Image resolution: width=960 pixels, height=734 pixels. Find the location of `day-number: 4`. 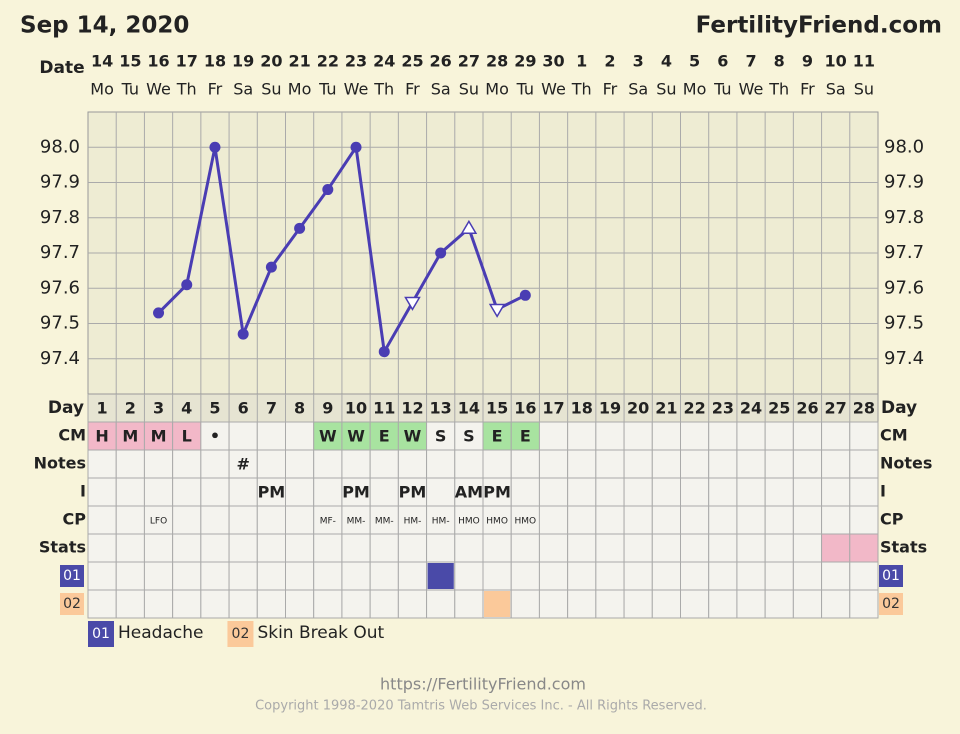

day-number: 4 is located at coordinates (186, 408).